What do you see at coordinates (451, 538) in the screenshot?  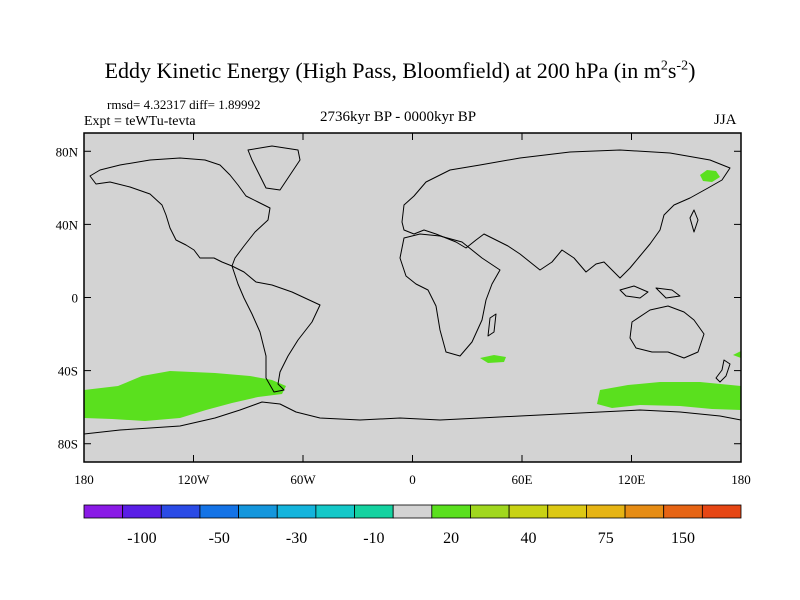 I see `colorbar-label: 20` at bounding box center [451, 538].